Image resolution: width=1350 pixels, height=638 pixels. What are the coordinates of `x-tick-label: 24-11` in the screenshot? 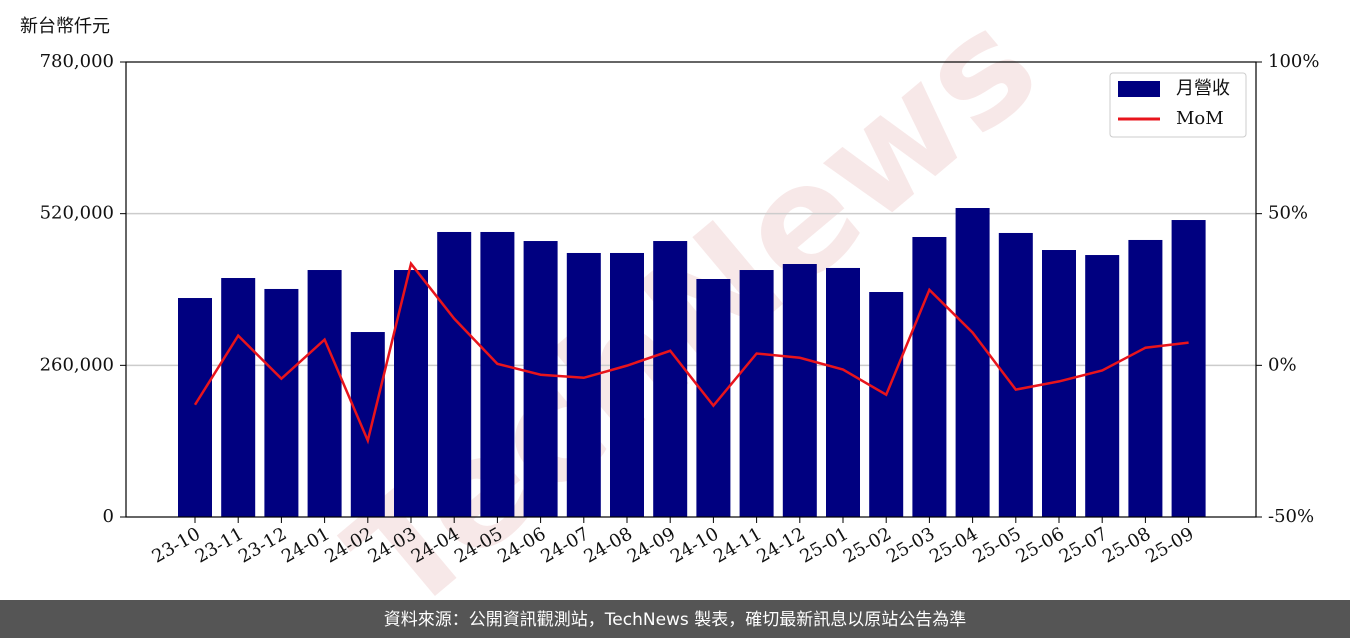 It's located at (737, 545).